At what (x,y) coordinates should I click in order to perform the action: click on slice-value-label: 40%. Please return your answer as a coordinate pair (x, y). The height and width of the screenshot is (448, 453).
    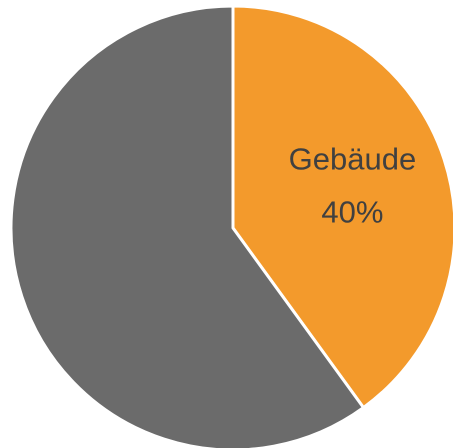
    Looking at the image, I should click on (352, 211).